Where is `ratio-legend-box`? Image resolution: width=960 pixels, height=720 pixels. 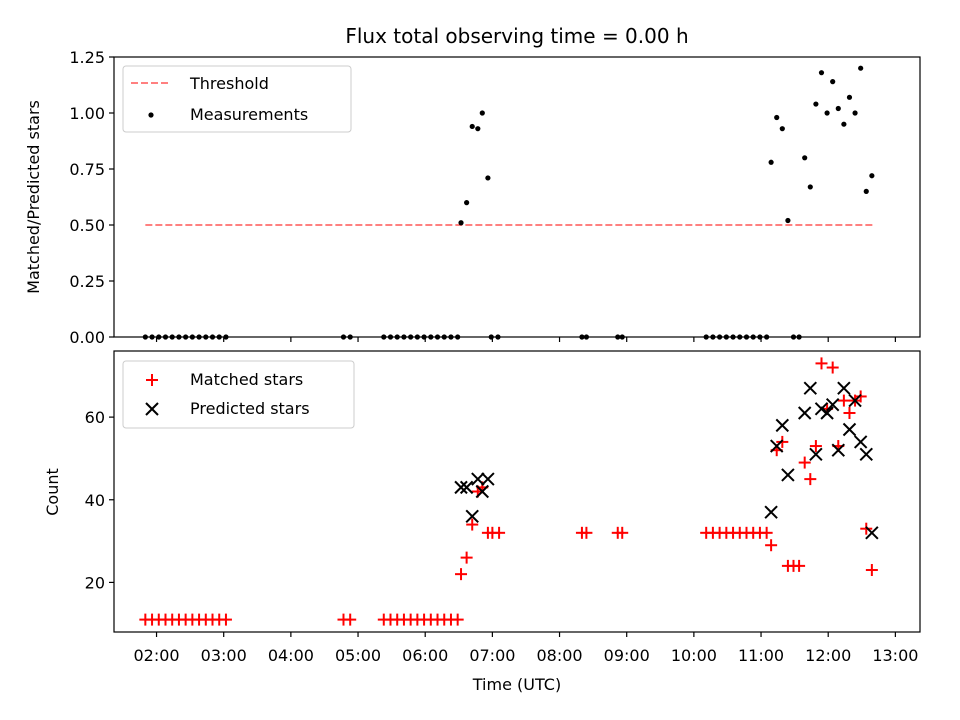
ratio-legend-box is located at coordinates (237, 99).